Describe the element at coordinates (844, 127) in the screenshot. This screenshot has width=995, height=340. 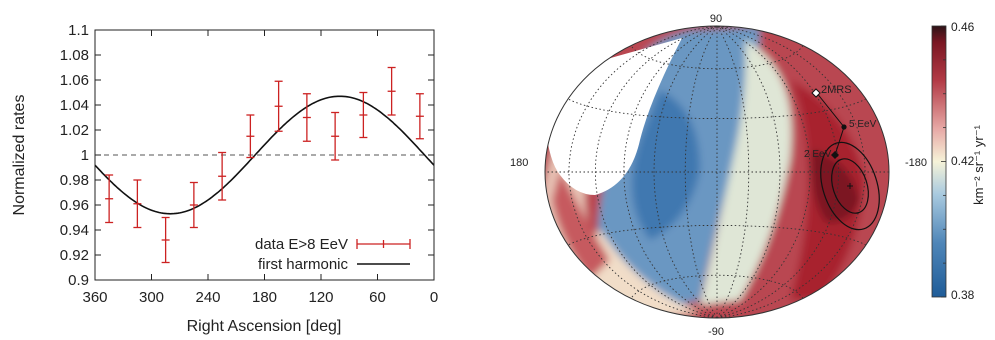
I see `5eev-marker` at that location.